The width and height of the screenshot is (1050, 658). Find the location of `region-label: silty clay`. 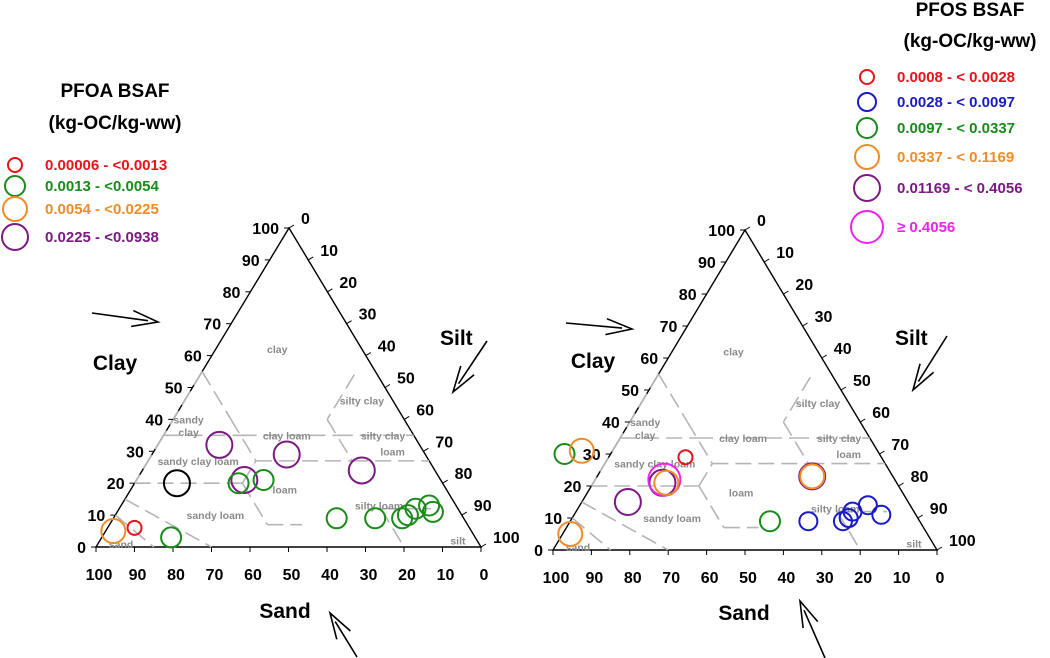

region-label: silty clay is located at coordinates (818, 404).